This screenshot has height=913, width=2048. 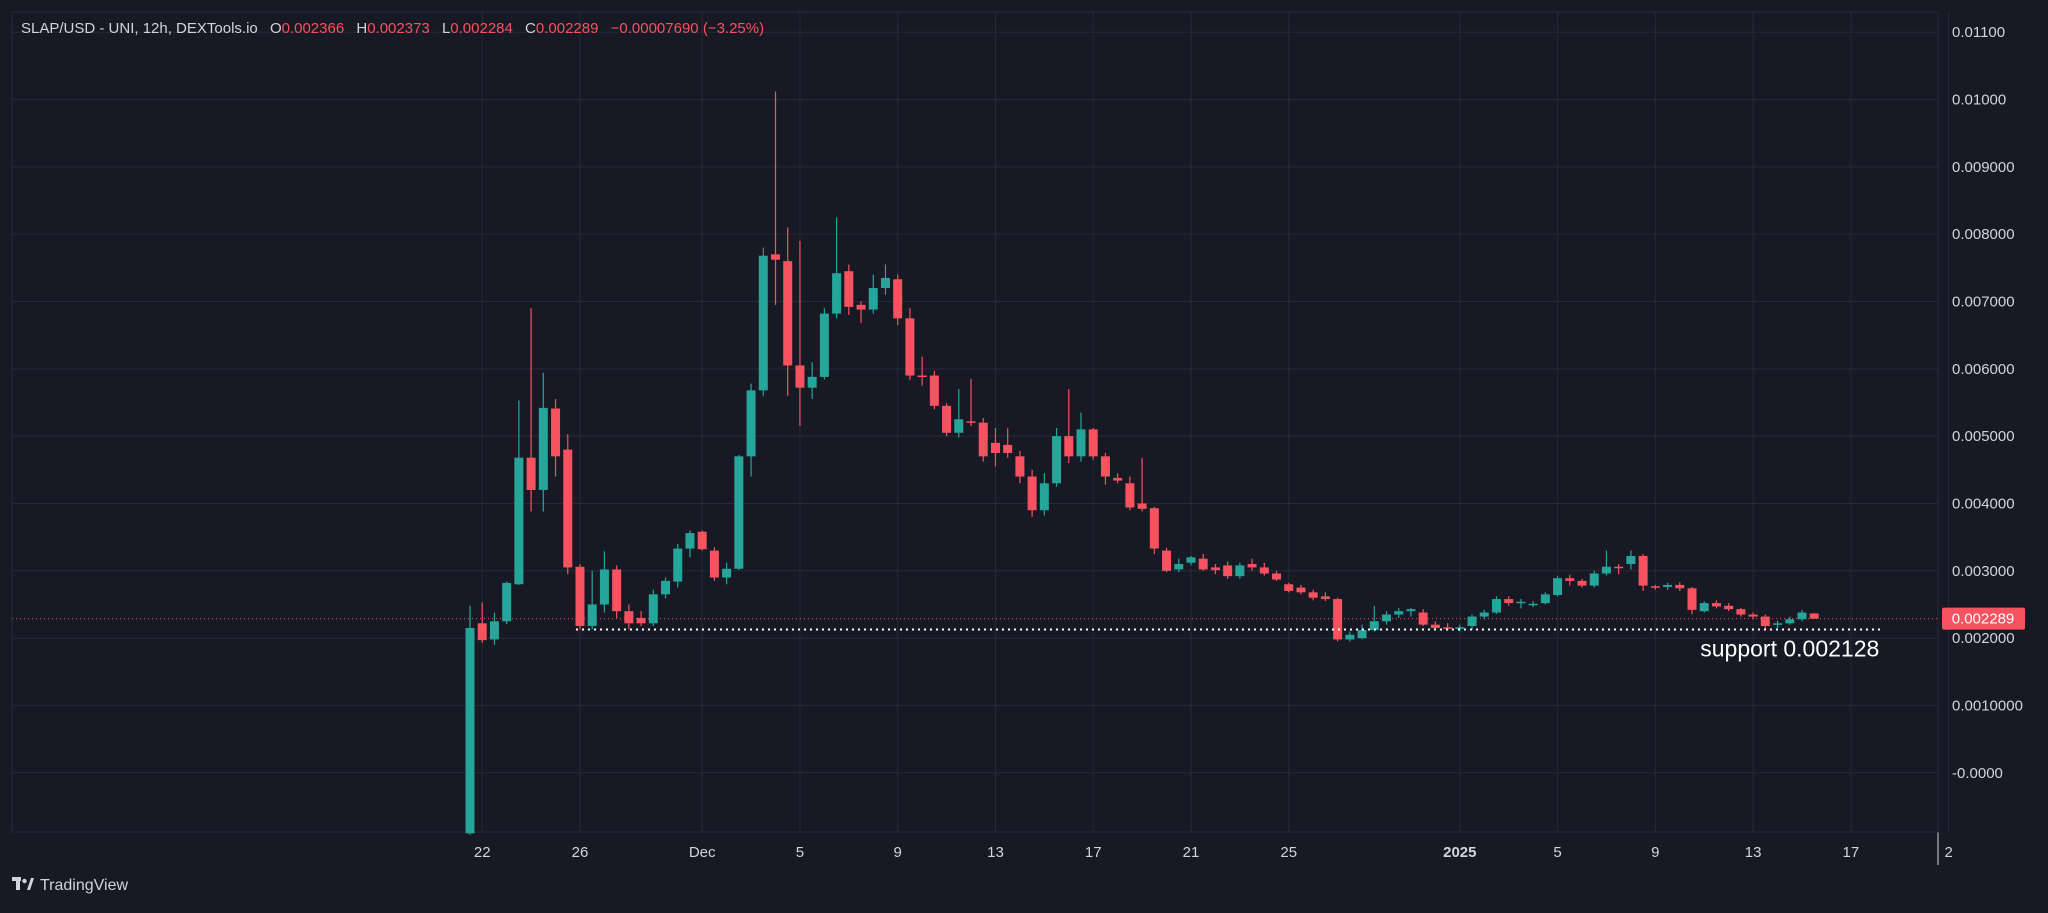 I want to click on x-tick-label: 2, so click(x=1948, y=852).